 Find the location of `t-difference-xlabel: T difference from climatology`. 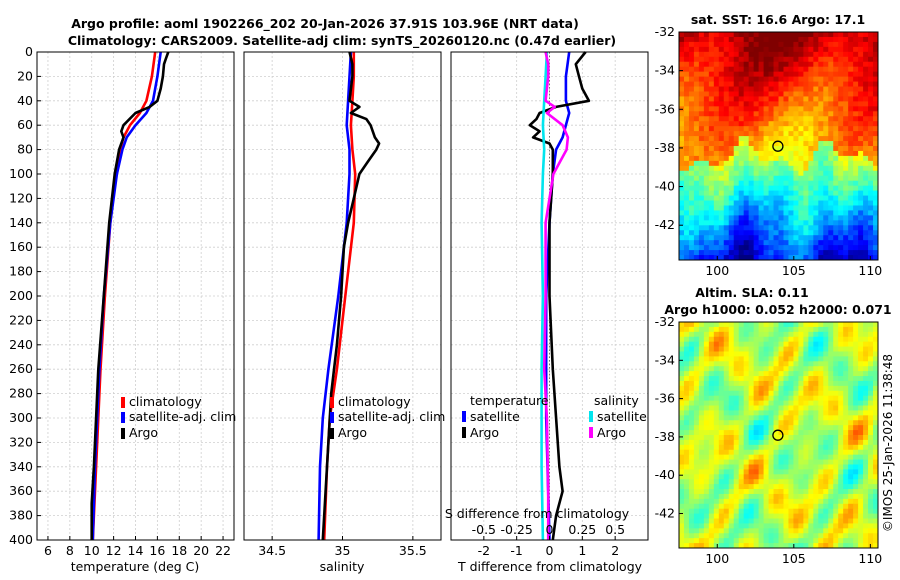

t-difference-xlabel: T difference from climatology is located at coordinates (550, 566).